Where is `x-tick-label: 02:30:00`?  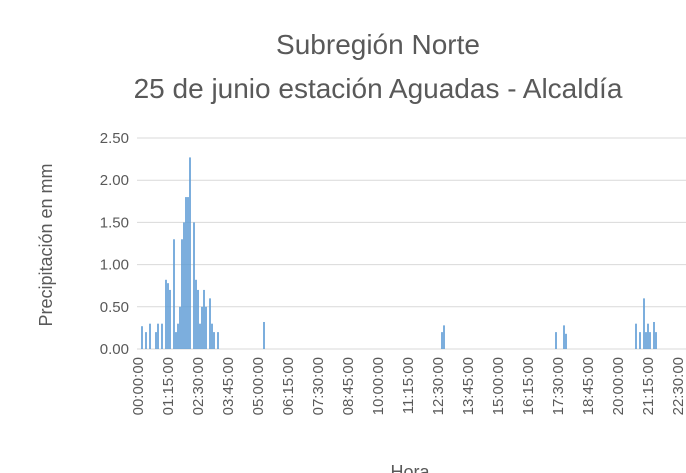 x-tick-label: 02:30:00 is located at coordinates (198, 386).